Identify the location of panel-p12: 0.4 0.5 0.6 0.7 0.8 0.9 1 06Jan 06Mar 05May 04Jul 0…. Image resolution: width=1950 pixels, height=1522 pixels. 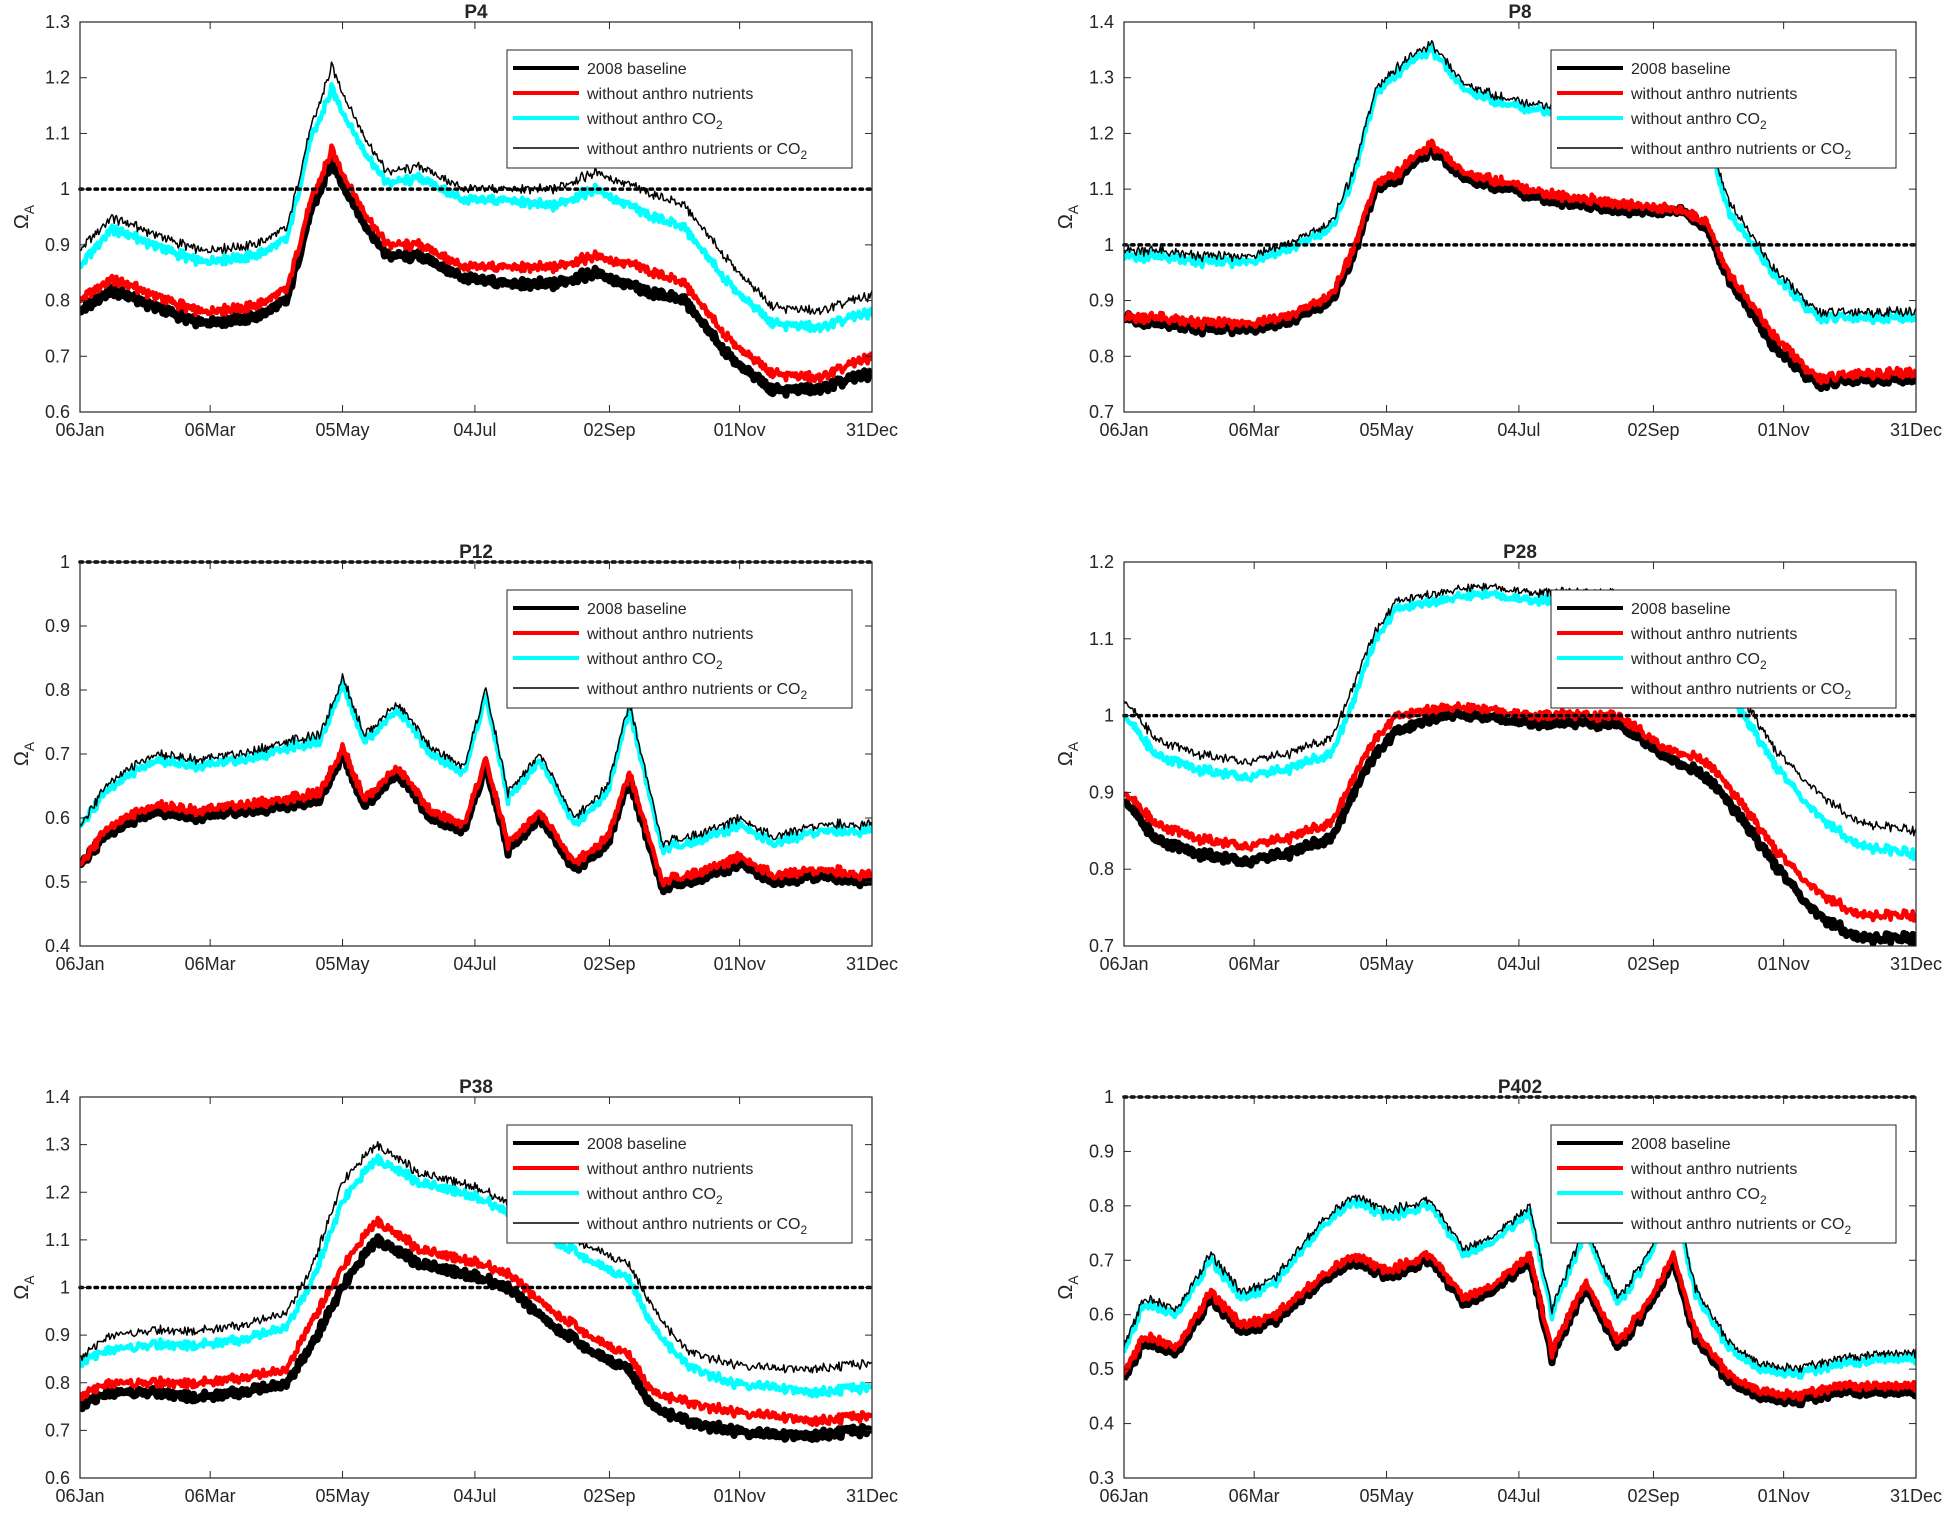
(454, 758).